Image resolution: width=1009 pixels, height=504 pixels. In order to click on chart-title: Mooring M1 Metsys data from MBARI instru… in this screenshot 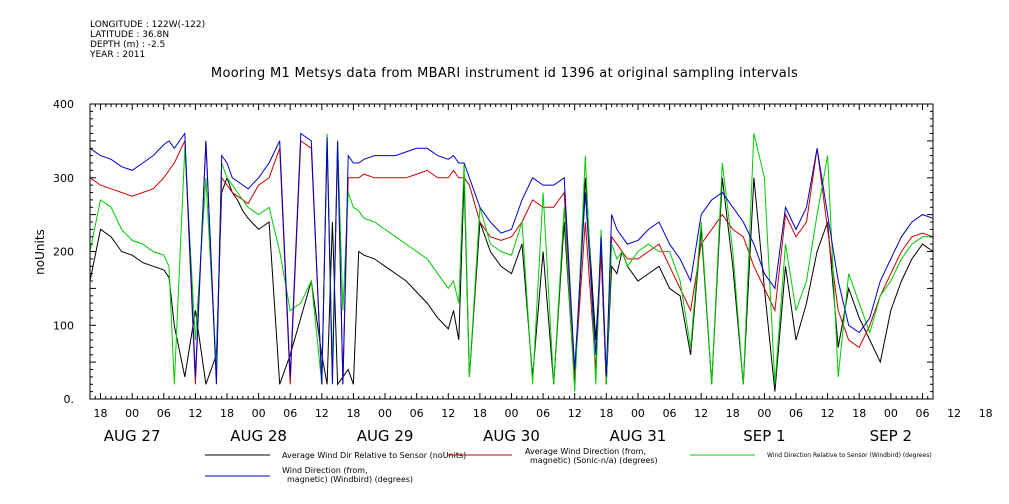, I will do `click(504, 73)`.